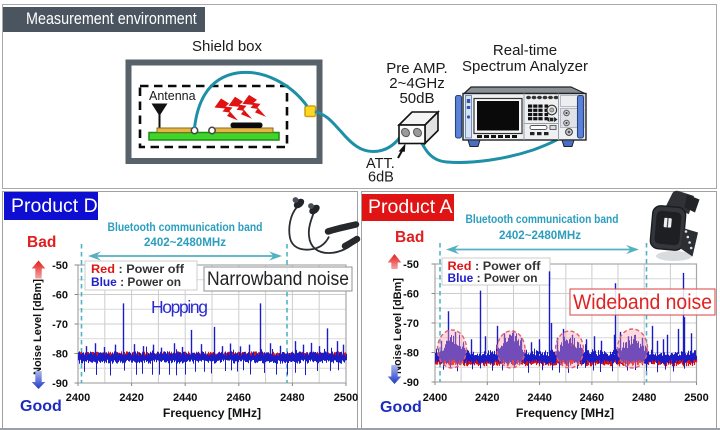 The image size is (720, 430). What do you see at coordinates (416, 83) in the screenshot?
I see `svg-text: 2~4GHz` at bounding box center [416, 83].